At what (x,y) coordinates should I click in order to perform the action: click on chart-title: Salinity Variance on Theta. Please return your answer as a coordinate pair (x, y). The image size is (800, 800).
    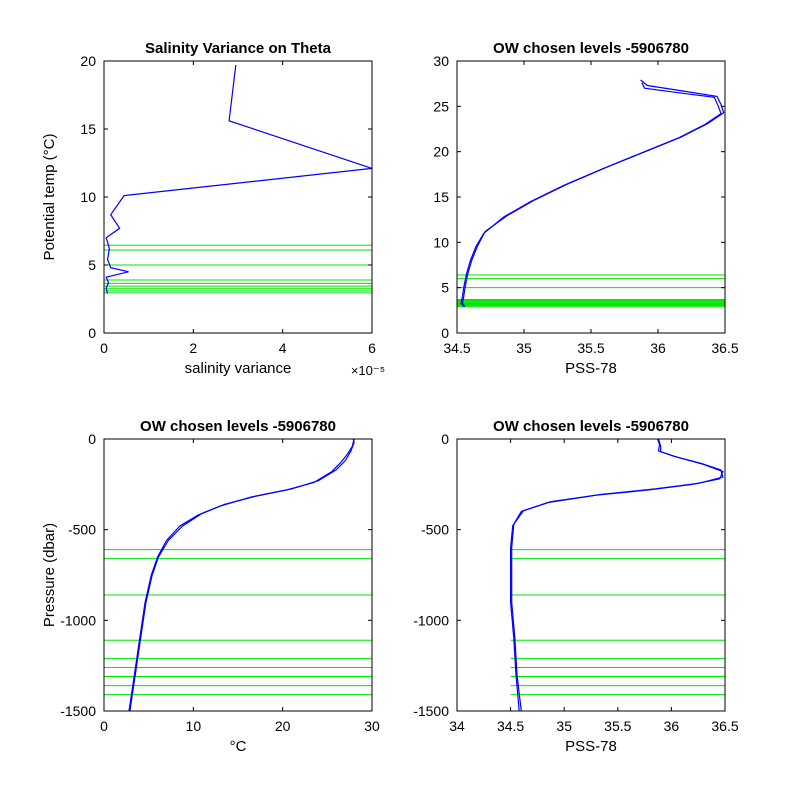
    Looking at the image, I should click on (238, 48).